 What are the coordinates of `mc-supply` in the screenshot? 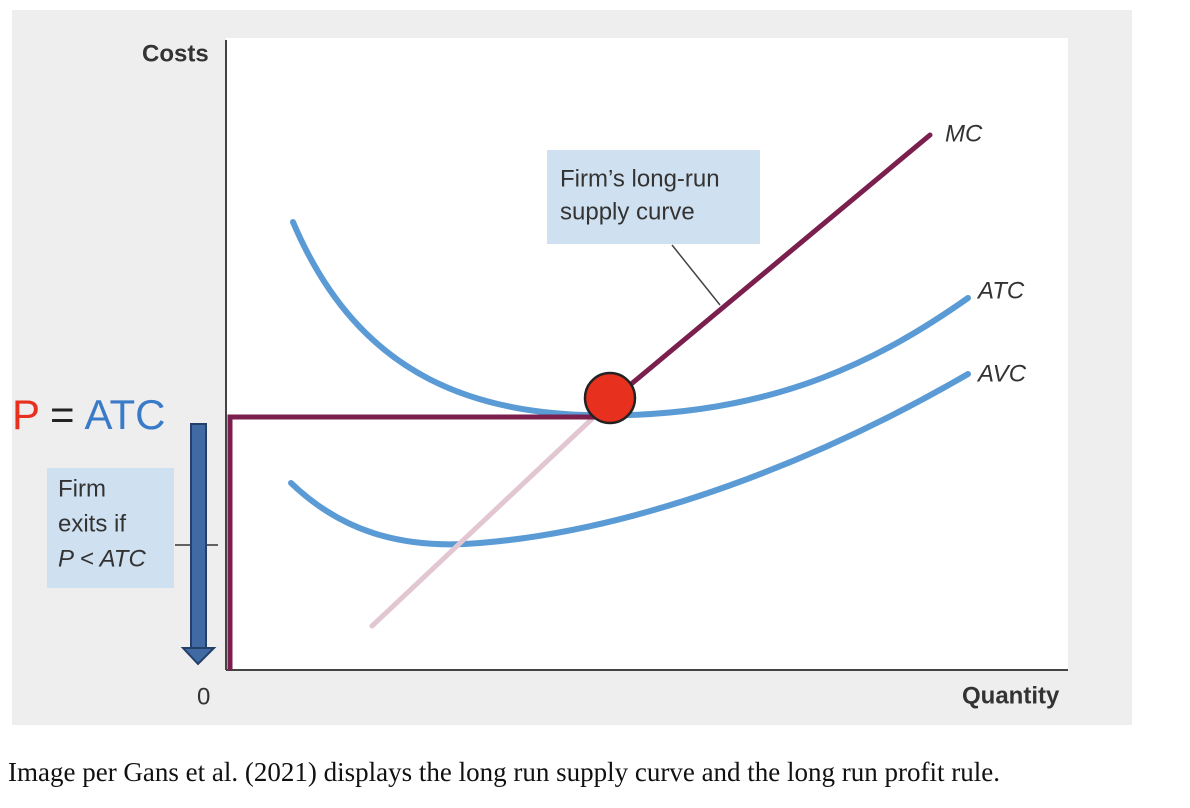 It's located at (771, 267).